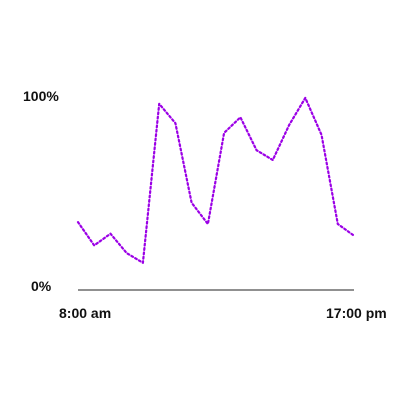  What do you see at coordinates (85, 313) in the screenshot?
I see `x-tick-label-start: 8:00 am` at bounding box center [85, 313].